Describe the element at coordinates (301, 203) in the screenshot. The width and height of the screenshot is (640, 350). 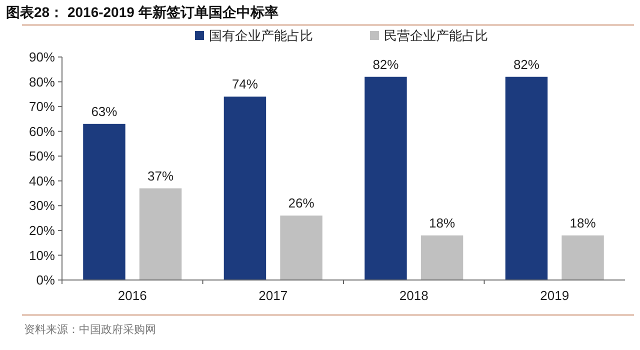
I see `data-label: 26%` at that location.